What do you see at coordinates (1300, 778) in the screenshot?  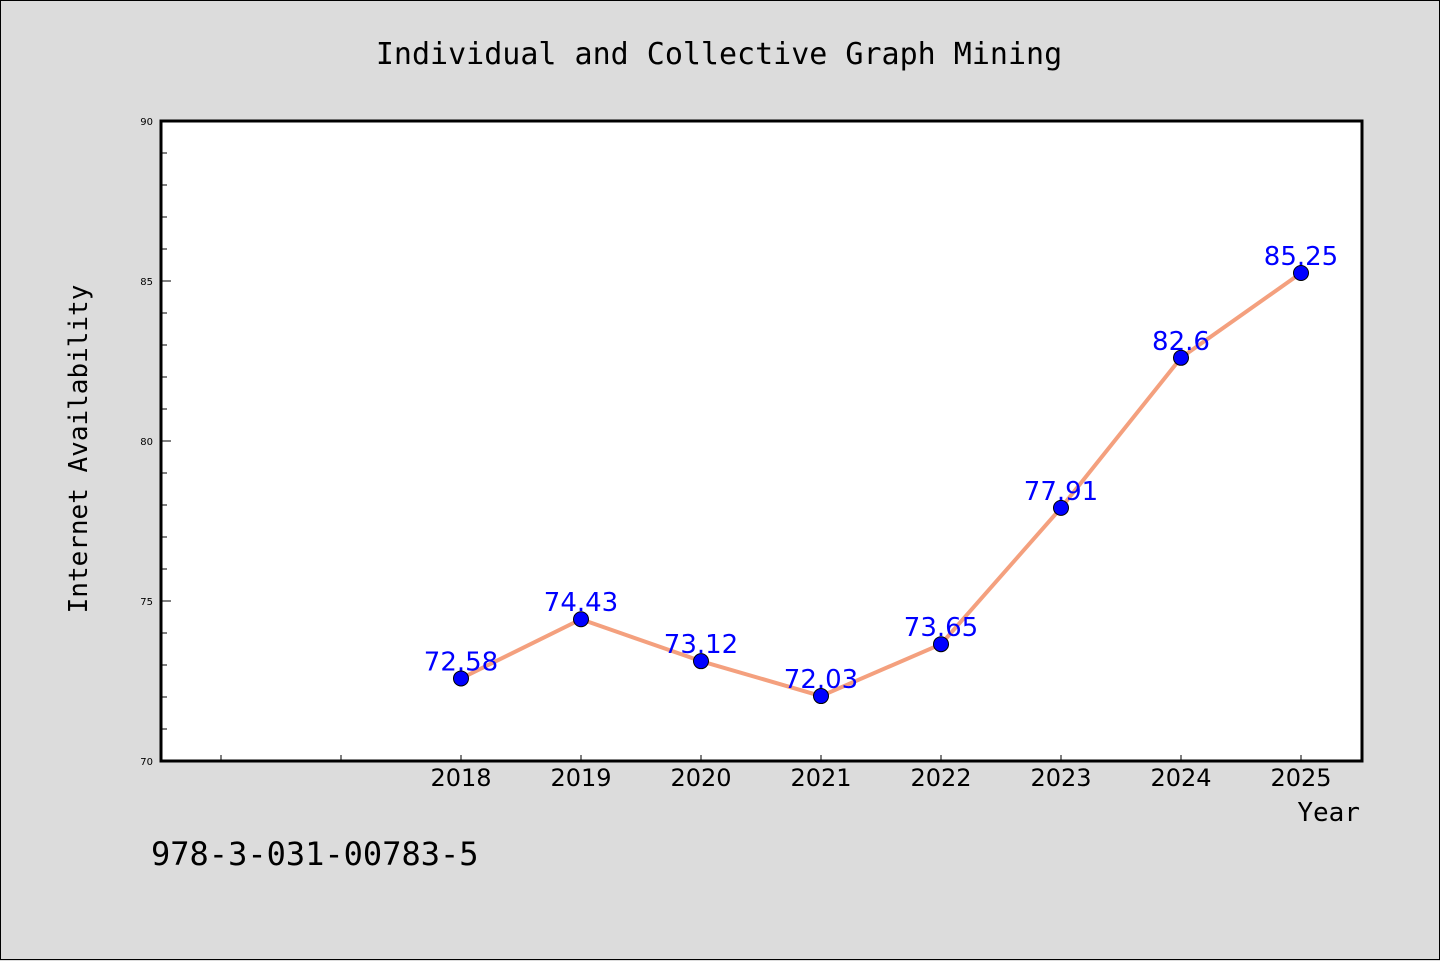 I see `x-tick-label: 2025` at bounding box center [1300, 778].